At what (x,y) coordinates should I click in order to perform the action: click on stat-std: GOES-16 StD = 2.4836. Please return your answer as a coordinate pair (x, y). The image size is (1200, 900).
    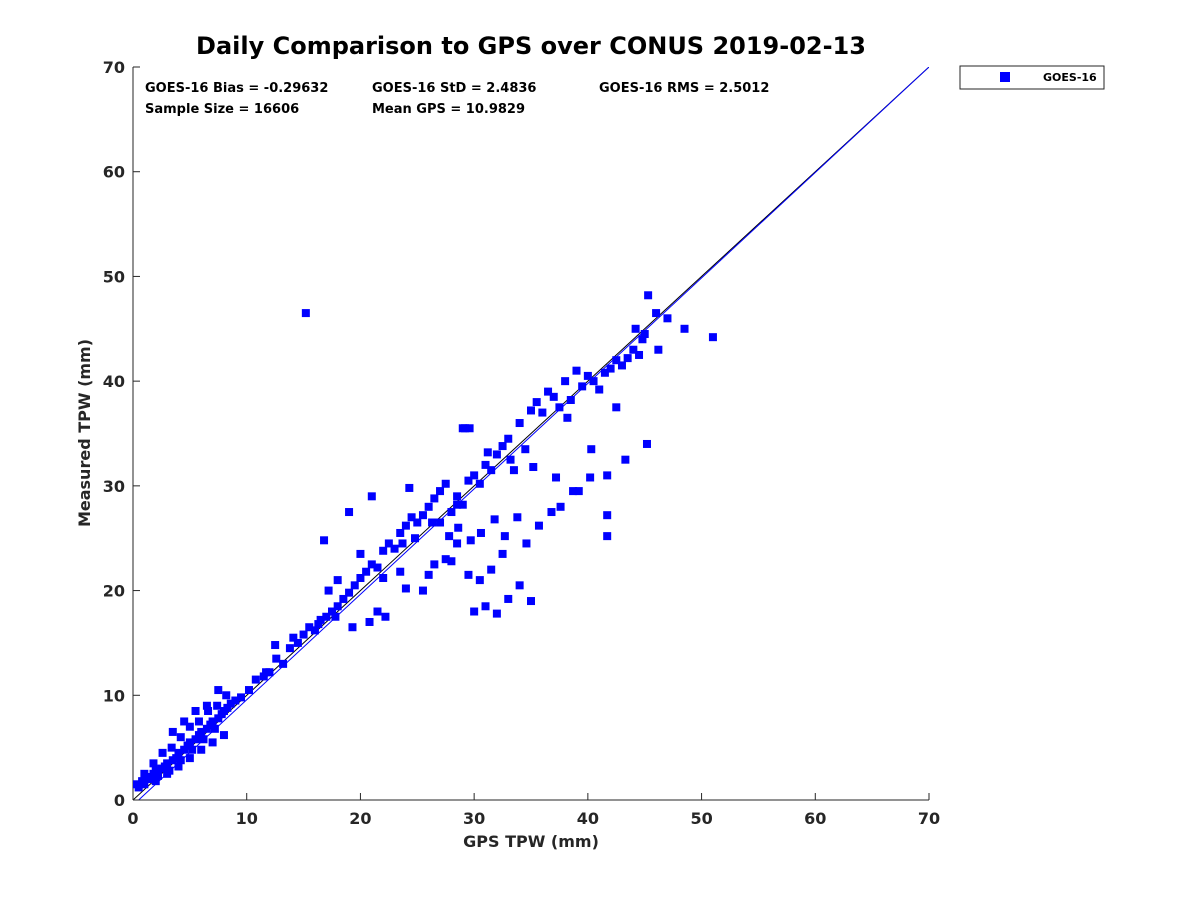
    Looking at the image, I should click on (454, 88).